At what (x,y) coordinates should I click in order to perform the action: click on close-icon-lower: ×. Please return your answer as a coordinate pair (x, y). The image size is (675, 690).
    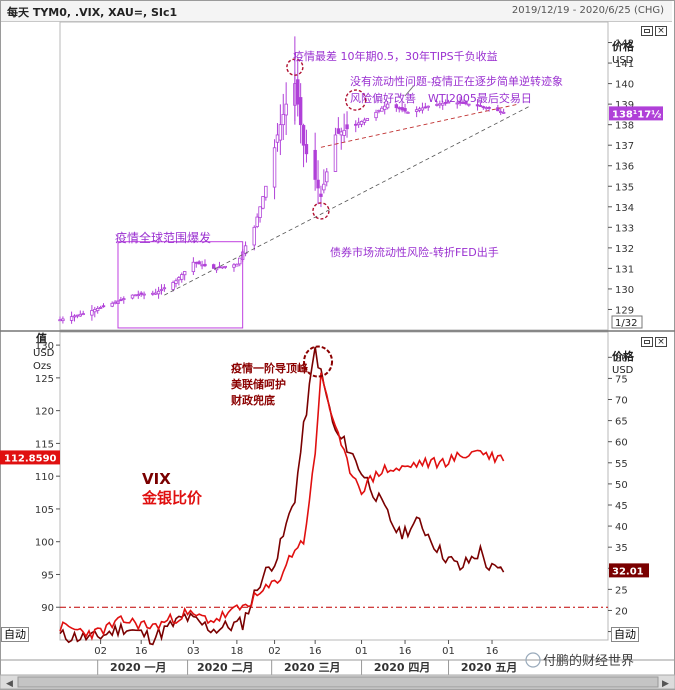
    Looking at the image, I should click on (661, 342).